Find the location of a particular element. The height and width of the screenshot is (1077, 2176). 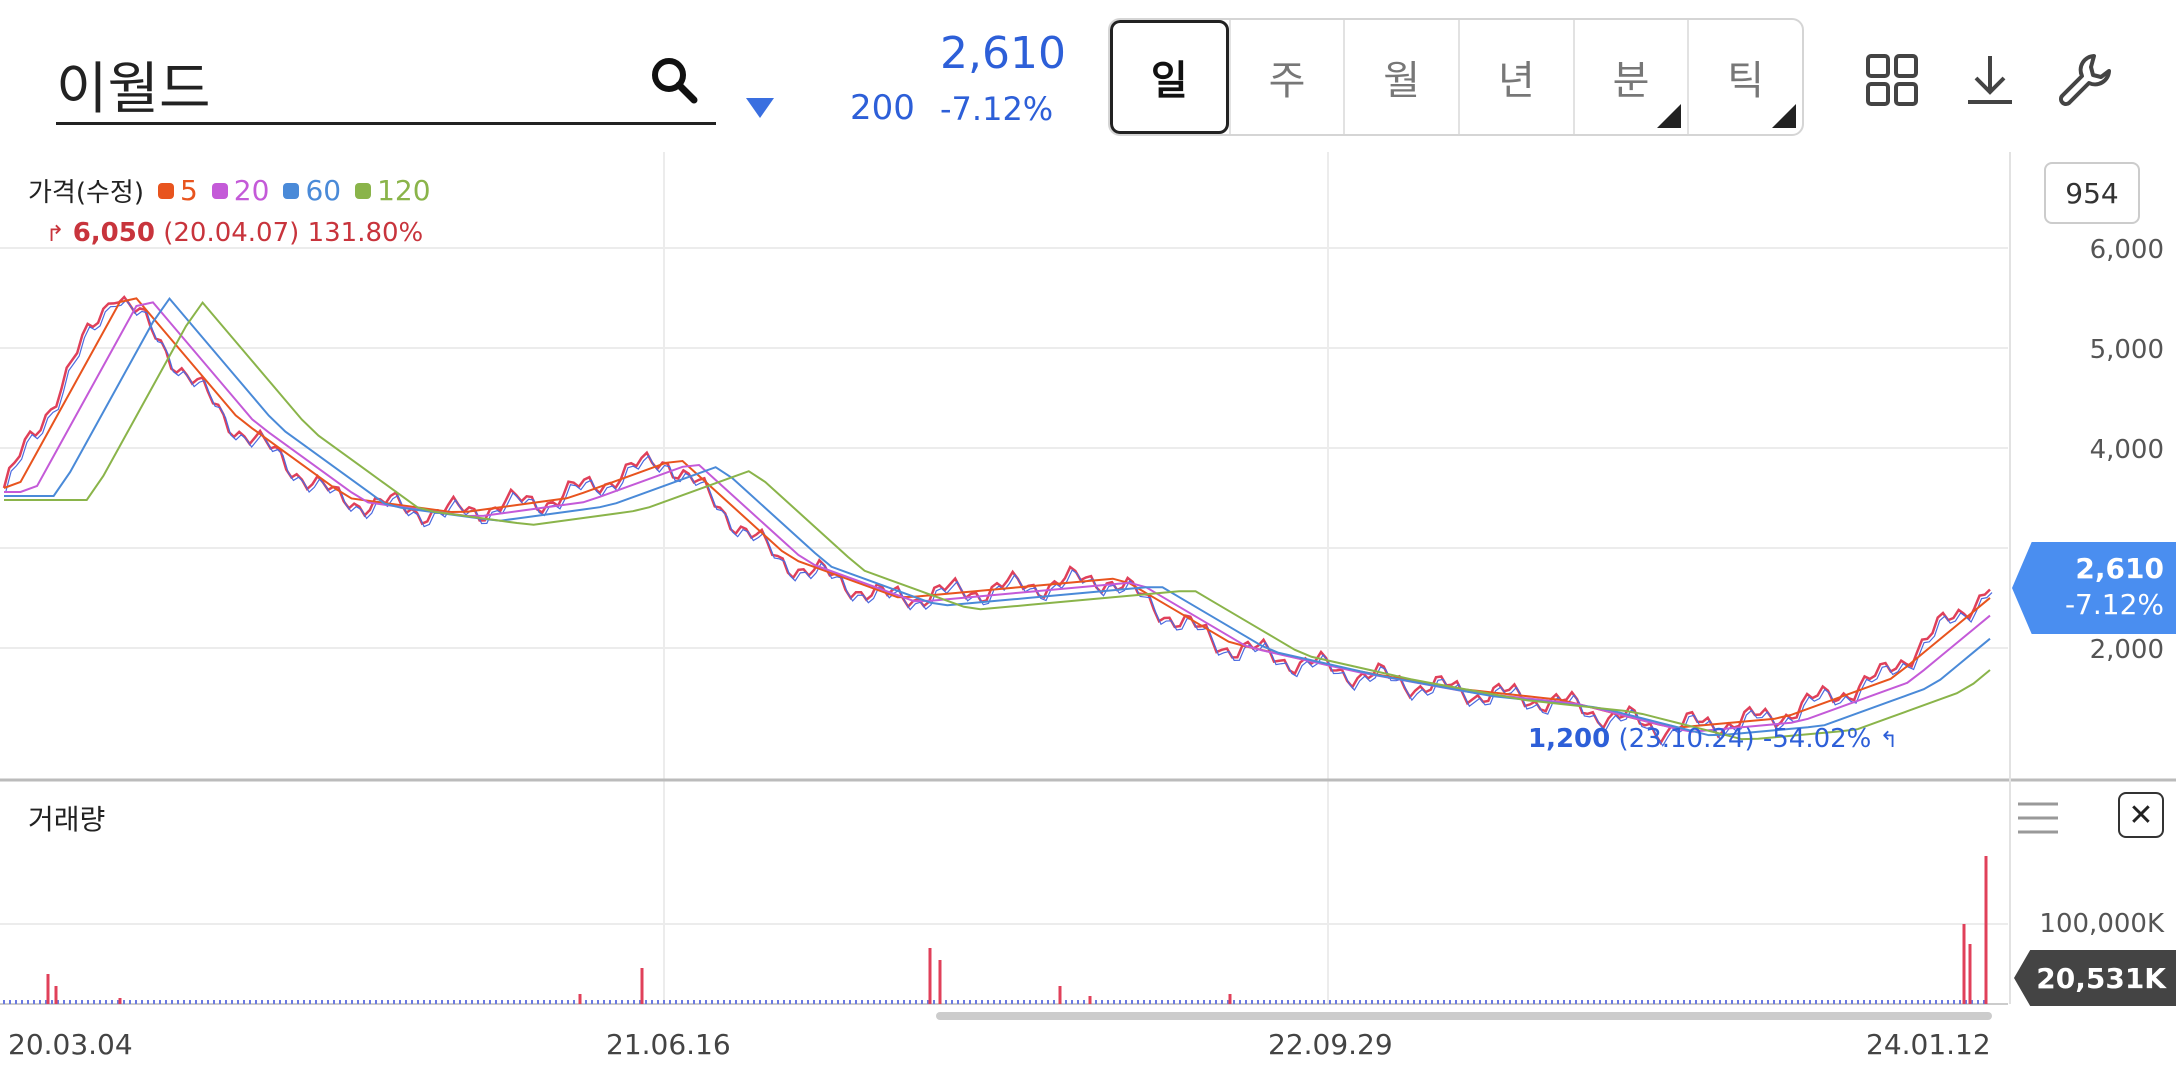

high-annotation: ↱ 6,050 (20.04.07) 131.80% is located at coordinates (235, 233).